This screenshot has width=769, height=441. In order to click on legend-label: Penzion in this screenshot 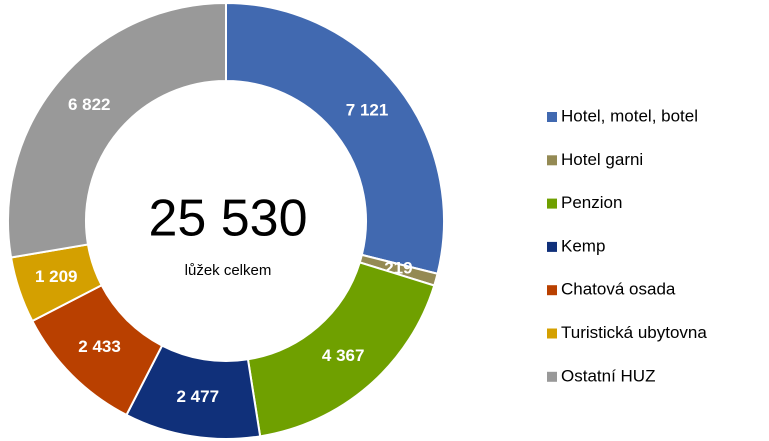, I will do `click(591, 202)`.